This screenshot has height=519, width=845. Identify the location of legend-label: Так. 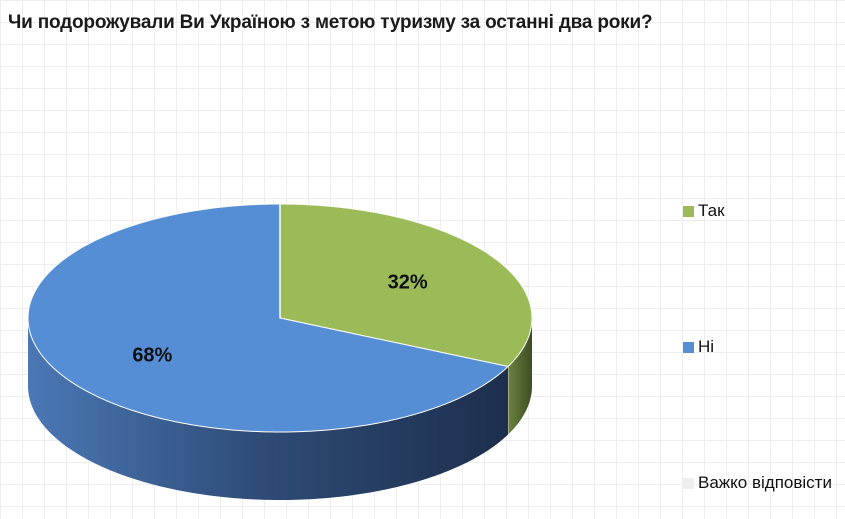
(711, 210).